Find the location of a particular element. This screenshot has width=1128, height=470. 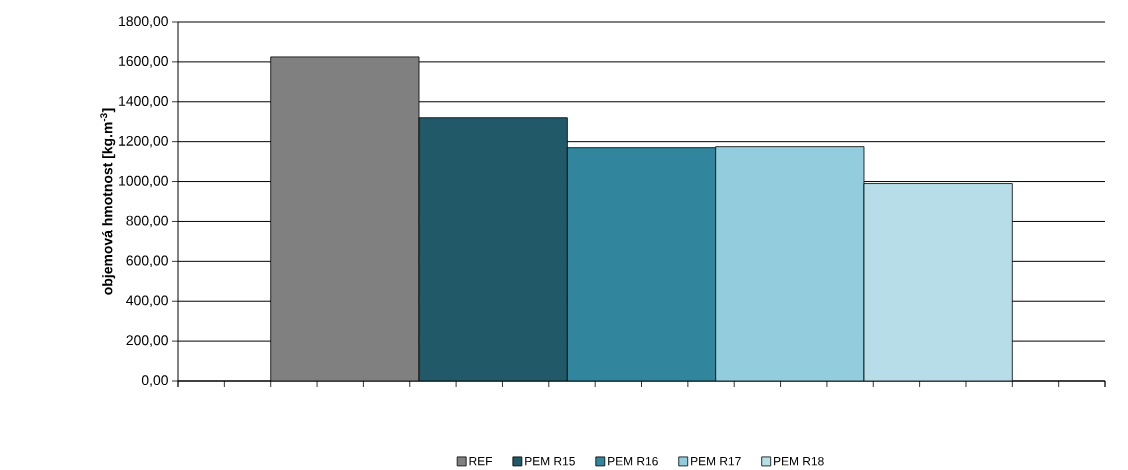

y-tick-label: 0,00 is located at coordinates (154, 381).